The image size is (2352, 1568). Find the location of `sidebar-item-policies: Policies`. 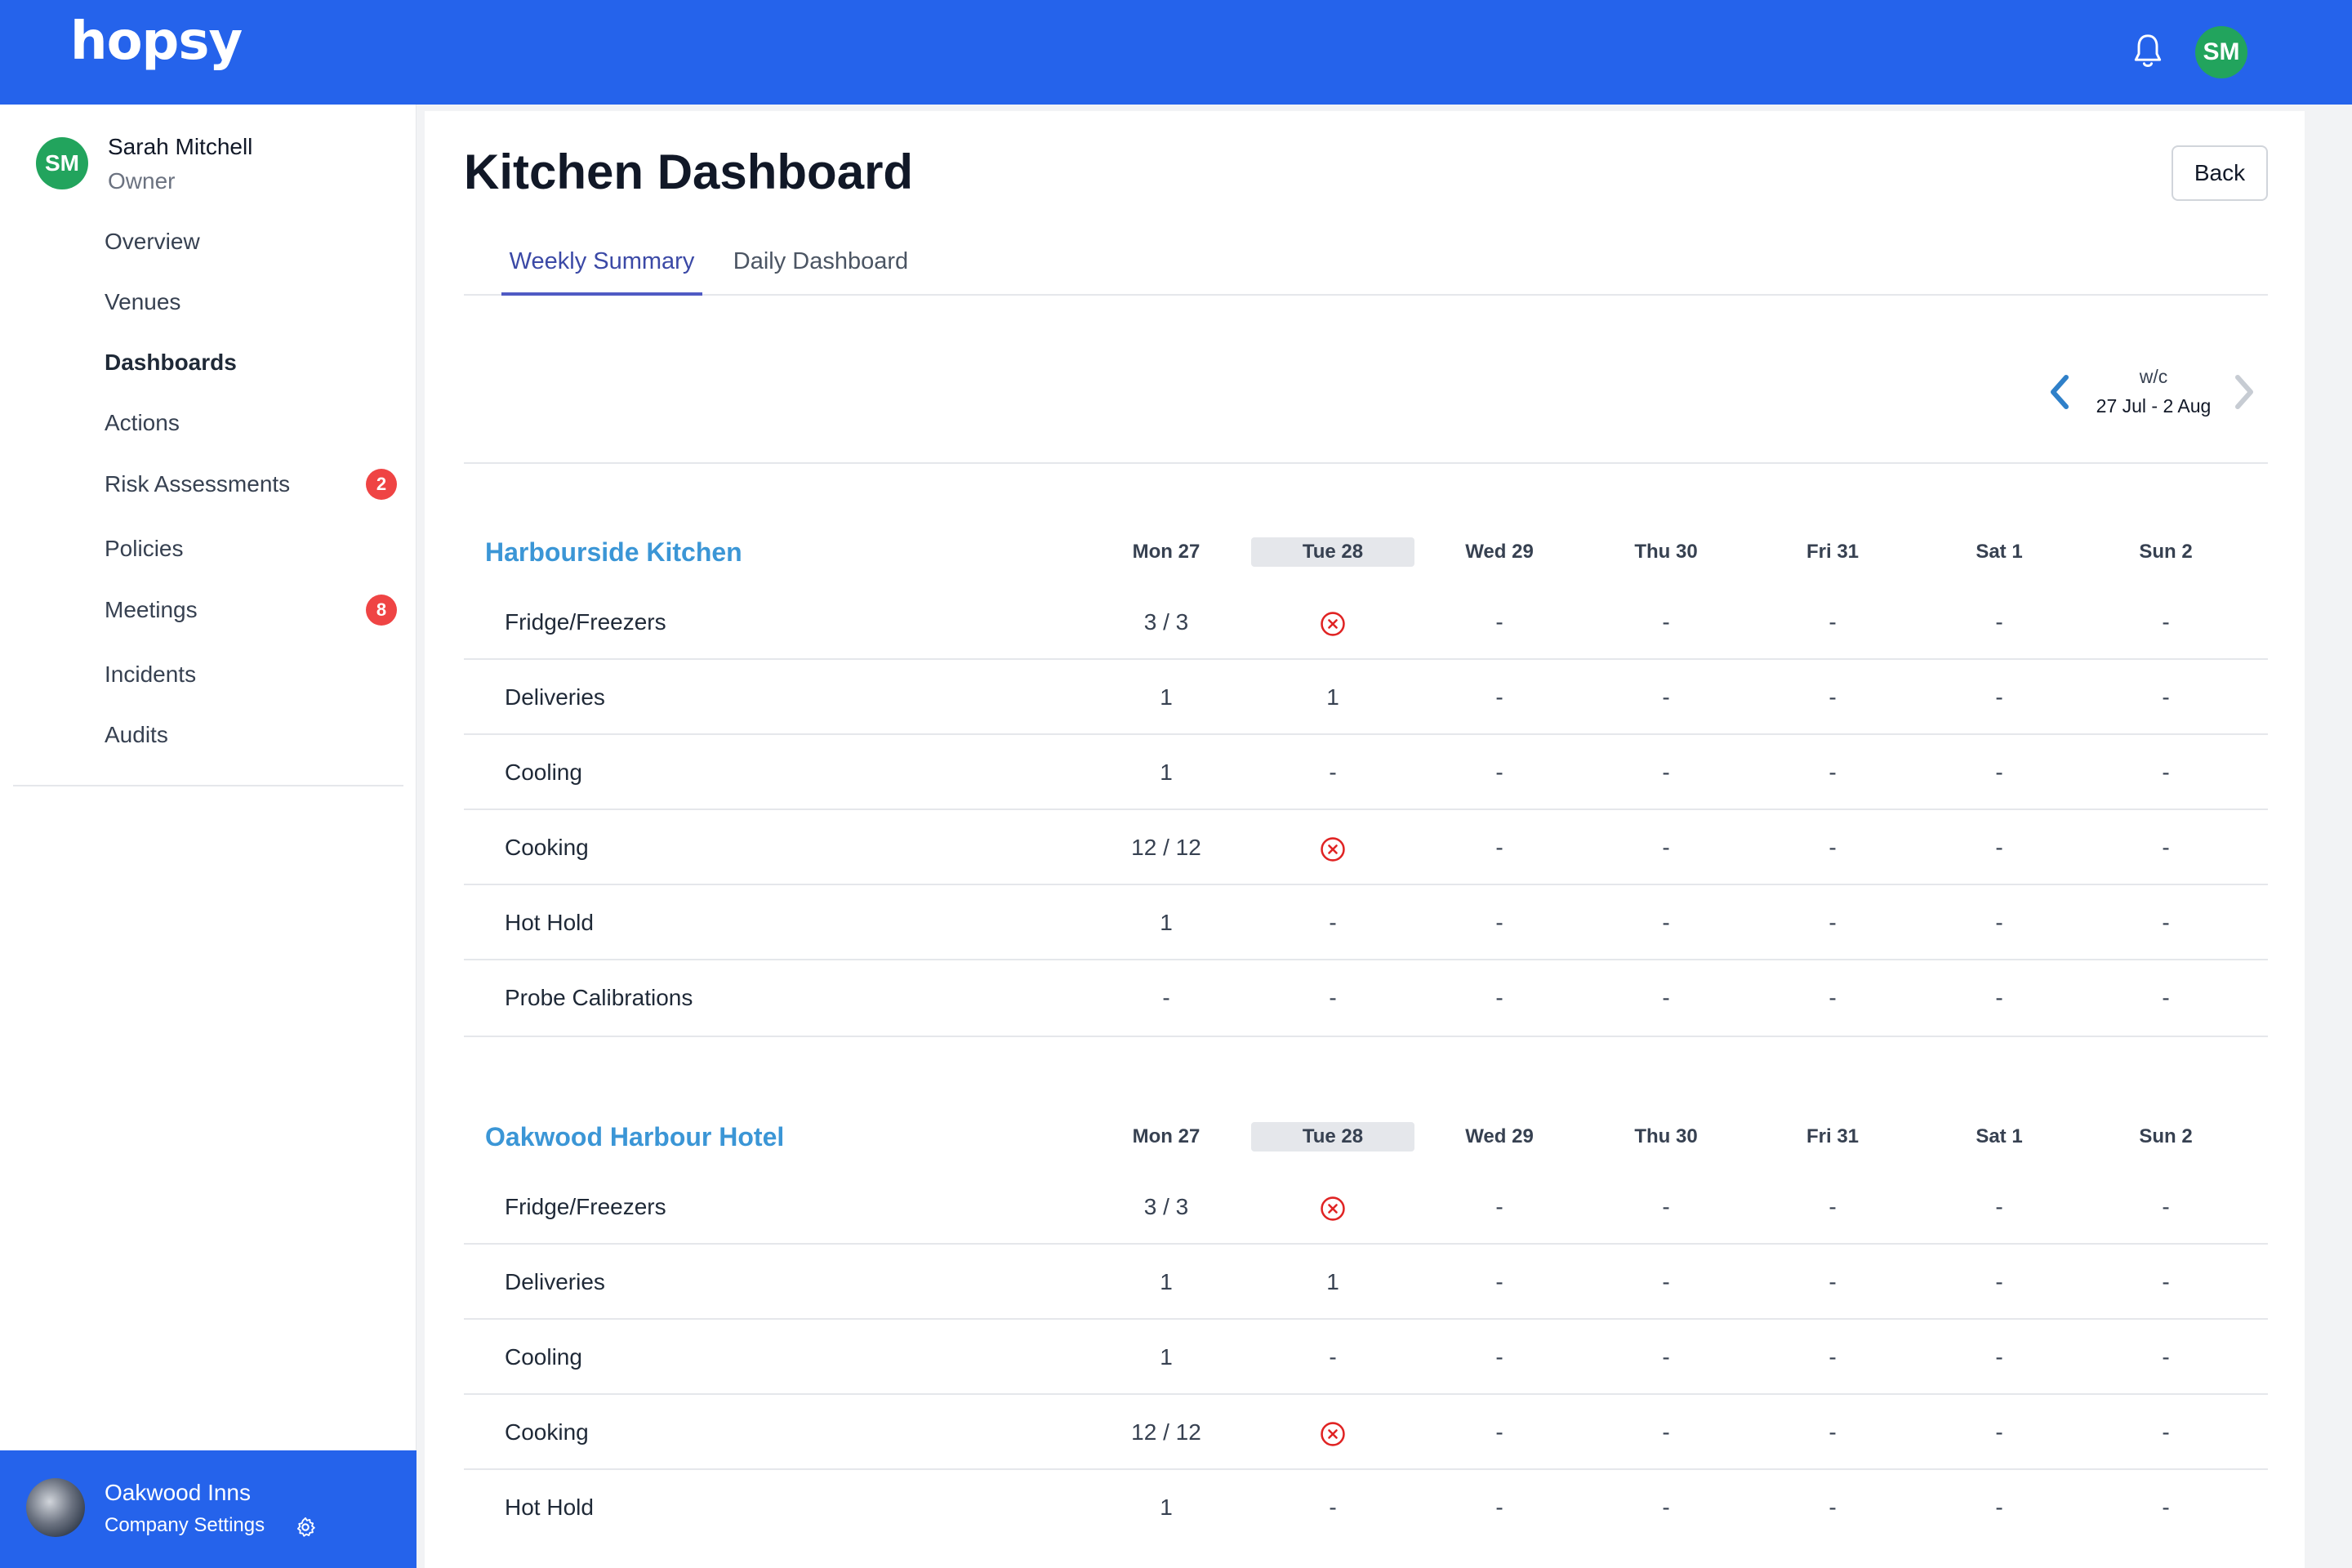

sidebar-item-policies: Policies is located at coordinates (256, 548).